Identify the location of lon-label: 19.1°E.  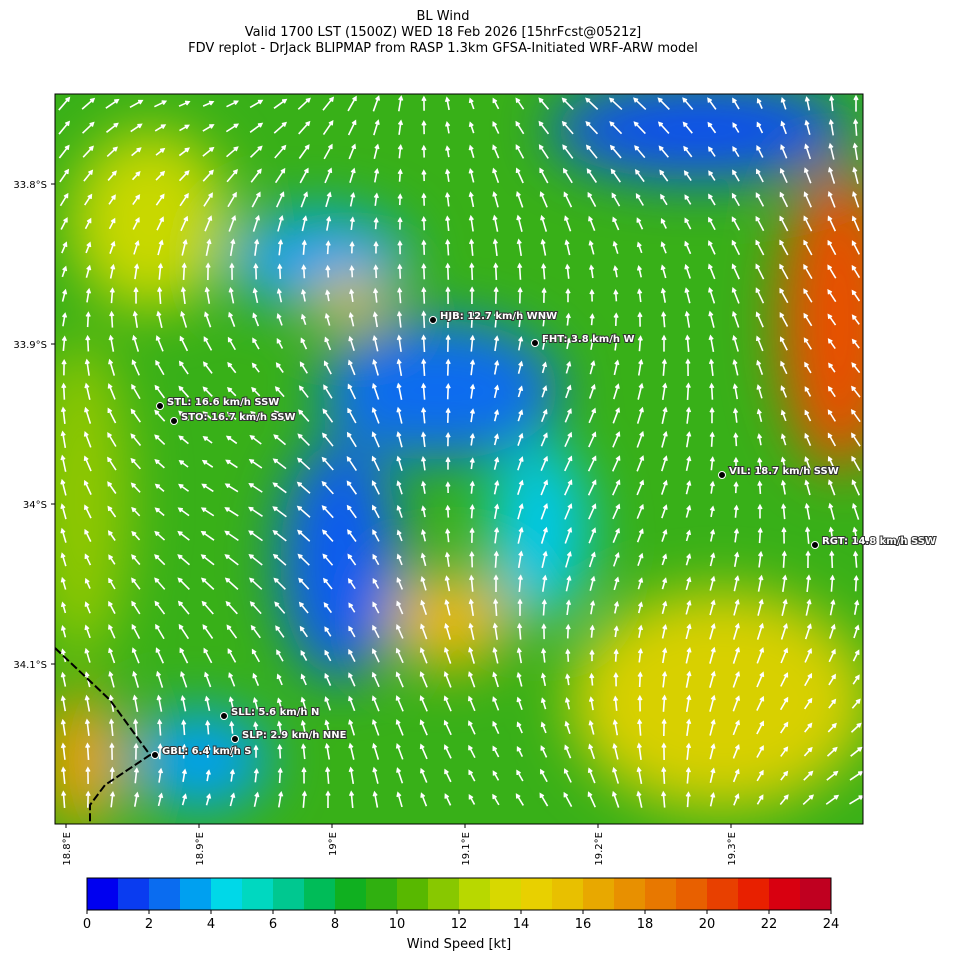
(466, 849).